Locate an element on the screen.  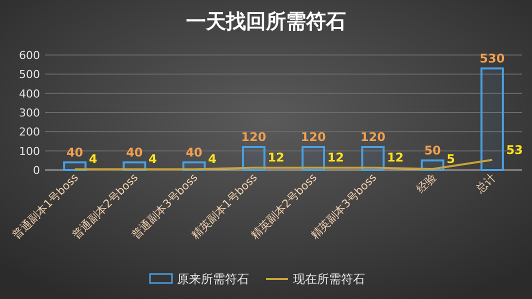
y-tick-label: 300 is located at coordinates (29, 113).